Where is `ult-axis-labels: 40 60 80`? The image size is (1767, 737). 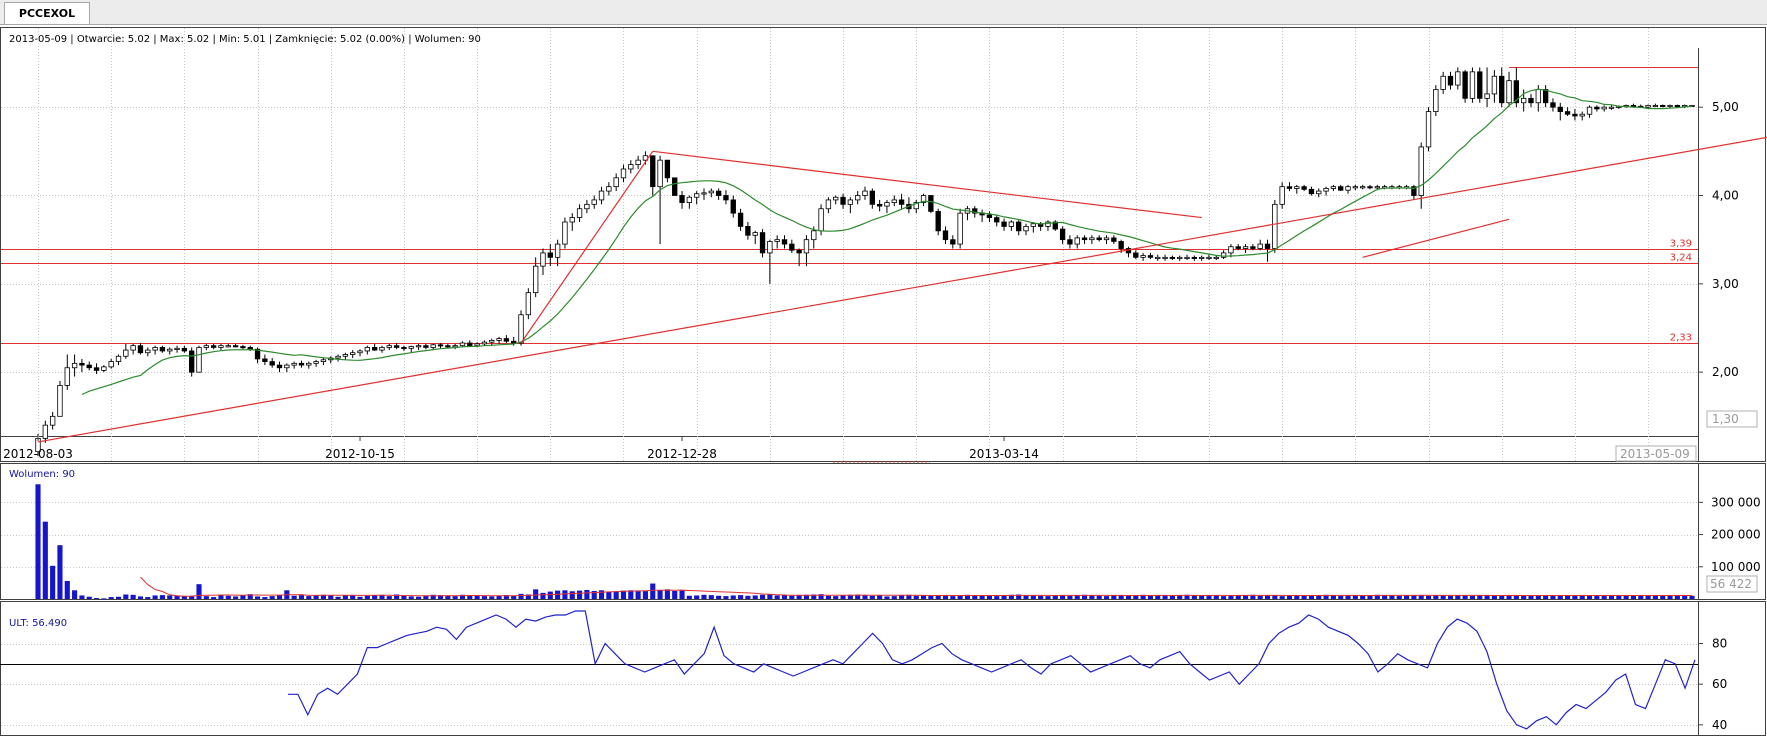 ult-axis-labels: 40 60 80 is located at coordinates (1712, 684).